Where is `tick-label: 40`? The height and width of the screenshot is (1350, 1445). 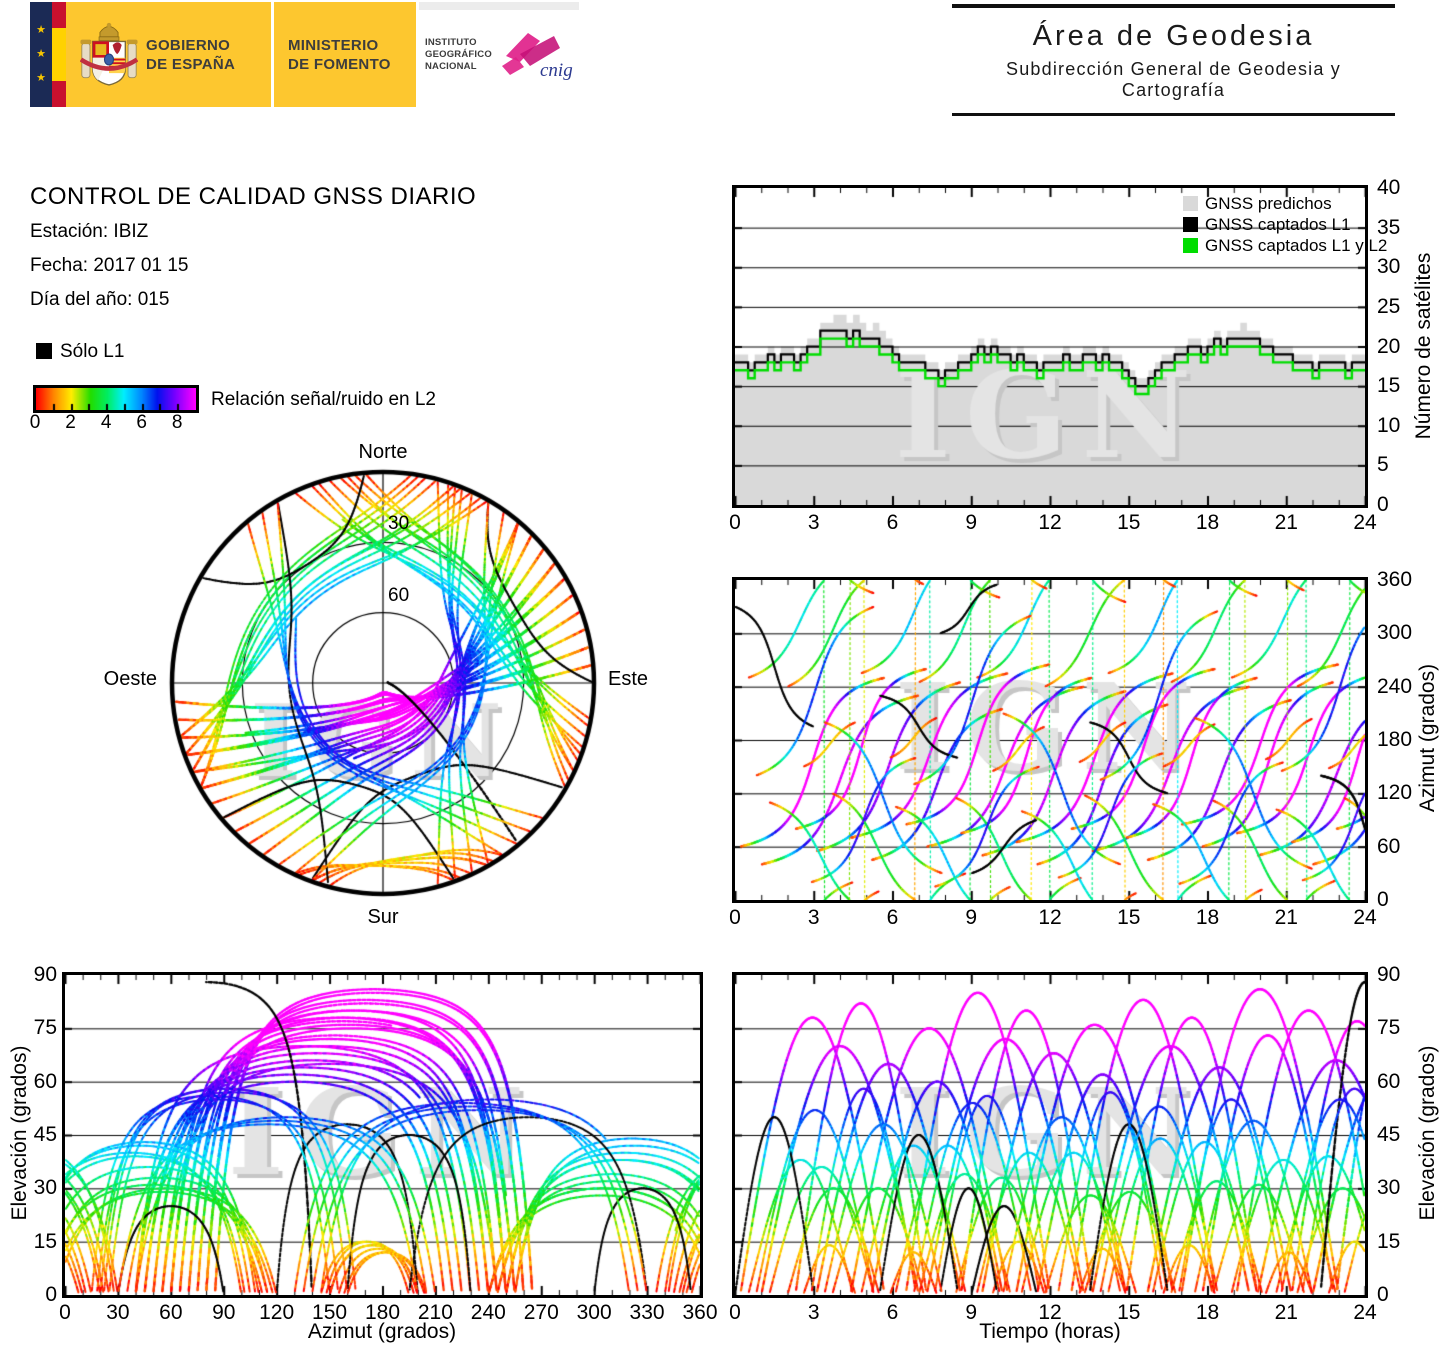 tick-label: 40 is located at coordinates (1389, 187).